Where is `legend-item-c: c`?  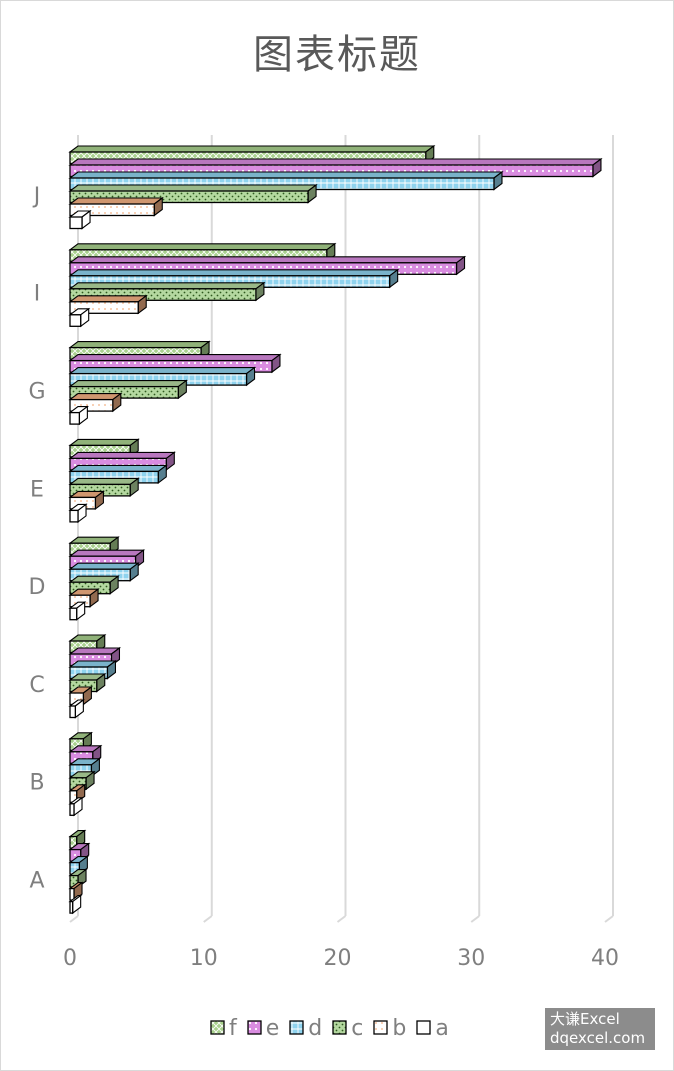
legend-item-c: c is located at coordinates (347, 1028).